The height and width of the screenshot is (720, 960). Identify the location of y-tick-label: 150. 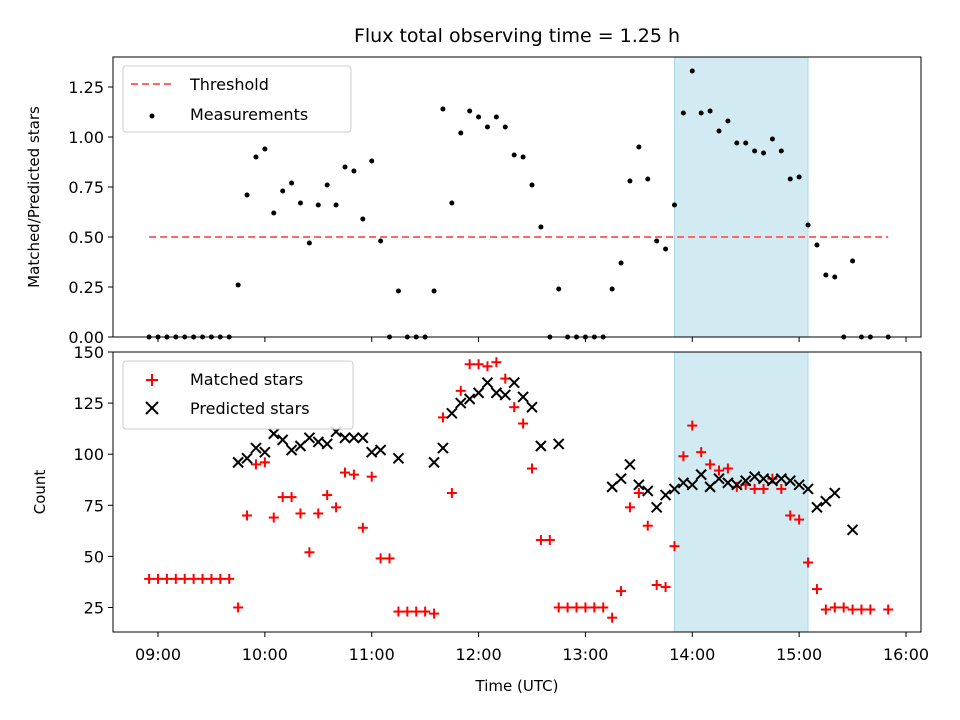
(88, 352).